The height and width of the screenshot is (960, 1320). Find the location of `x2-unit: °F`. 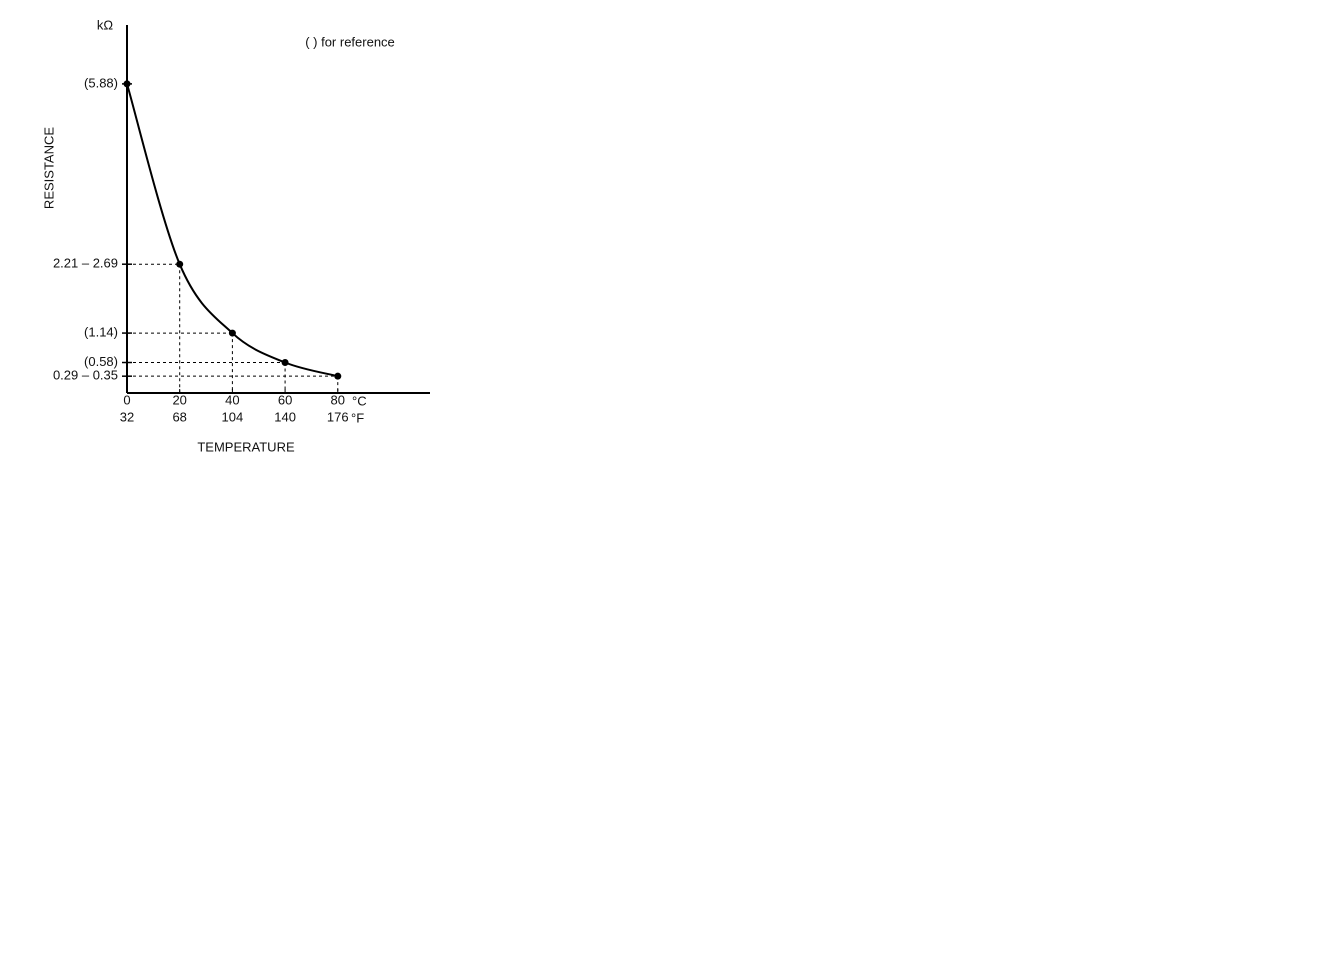

x2-unit: °F is located at coordinates (357, 417).